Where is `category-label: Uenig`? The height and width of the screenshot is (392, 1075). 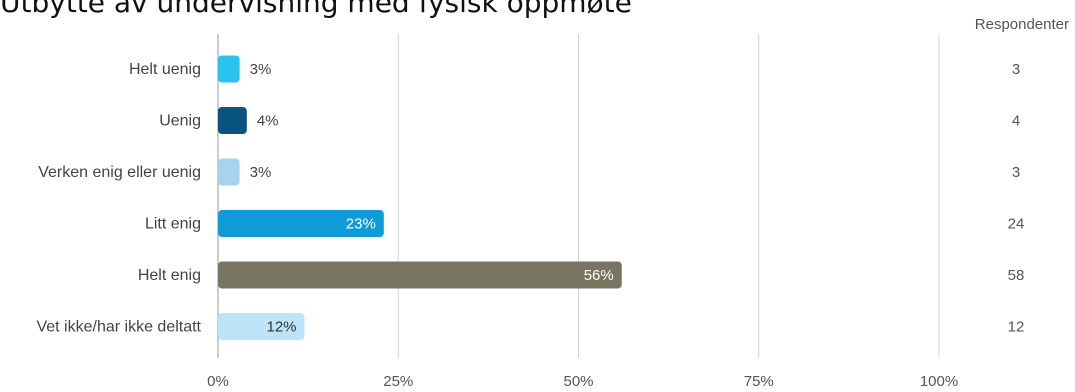 category-label: Uenig is located at coordinates (180, 121).